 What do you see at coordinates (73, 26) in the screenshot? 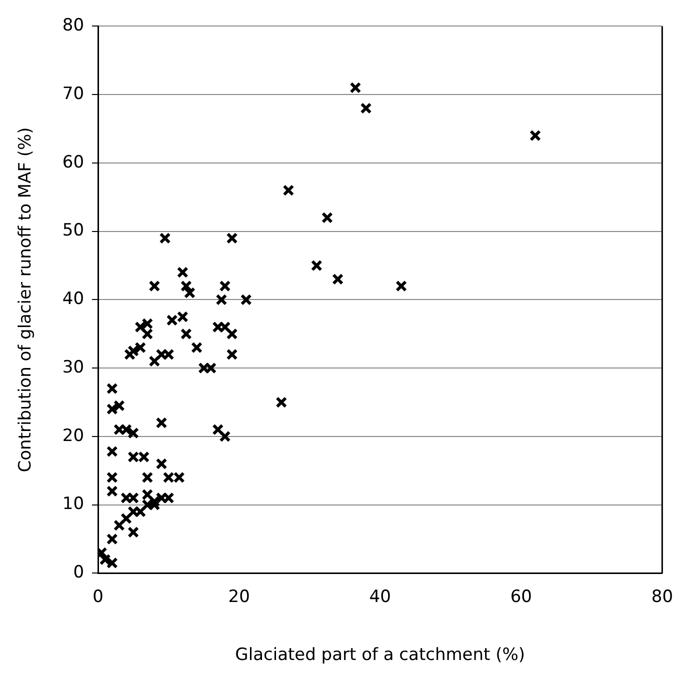
I see `y-tick-label: 80` at bounding box center [73, 26].